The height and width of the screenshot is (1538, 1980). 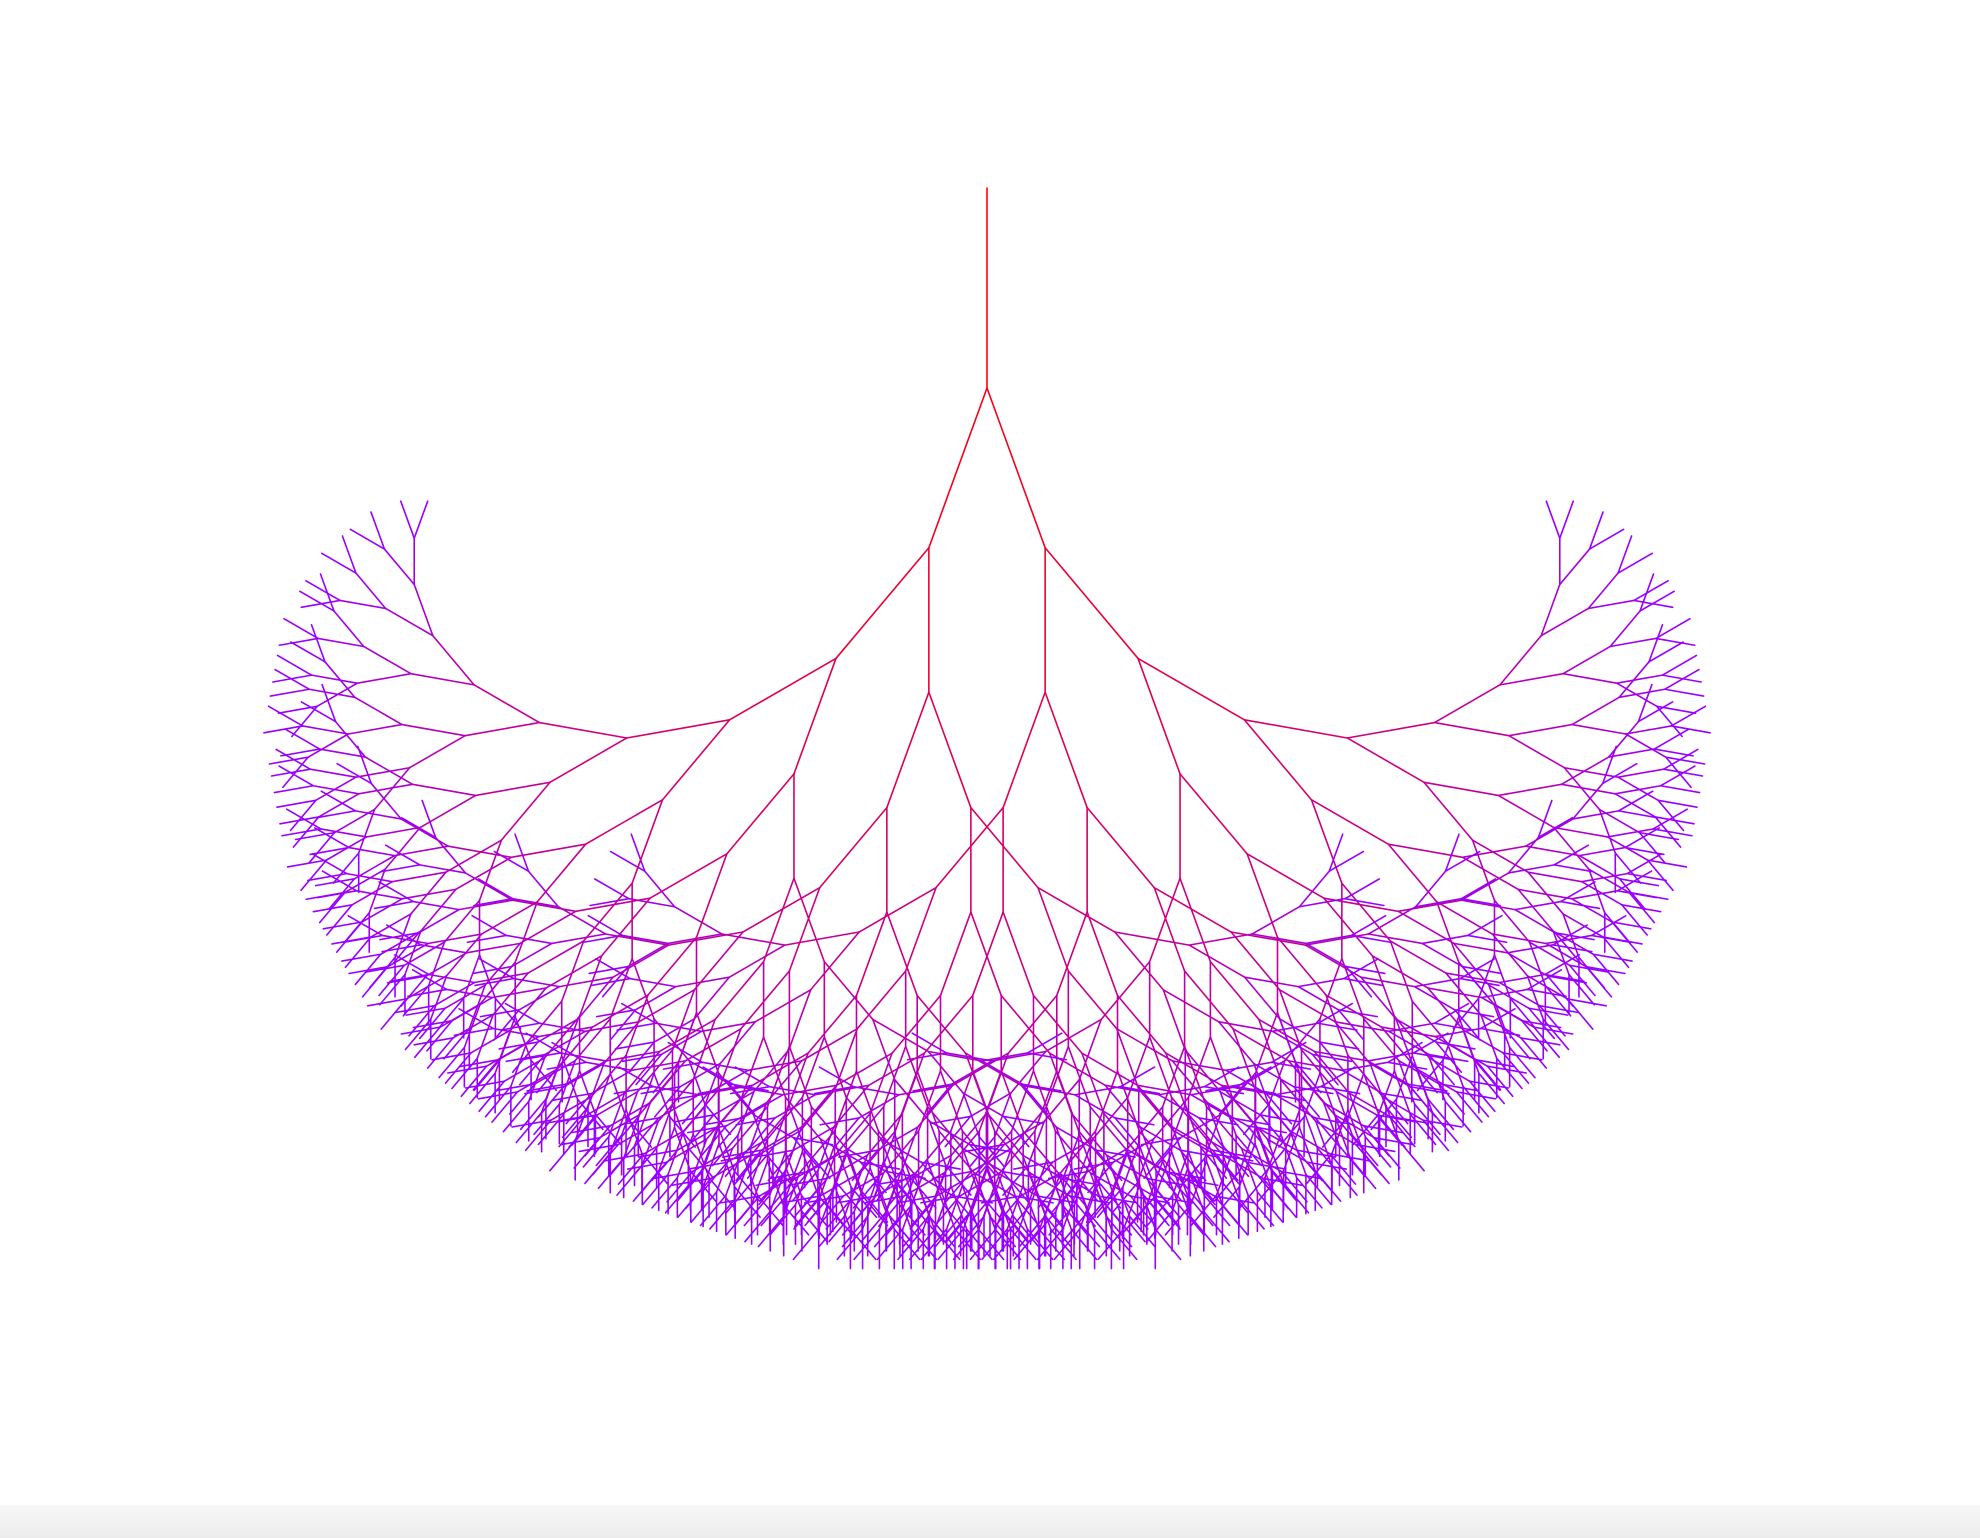 I want to click on window-bottom-edge, so click(x=990, y=1521).